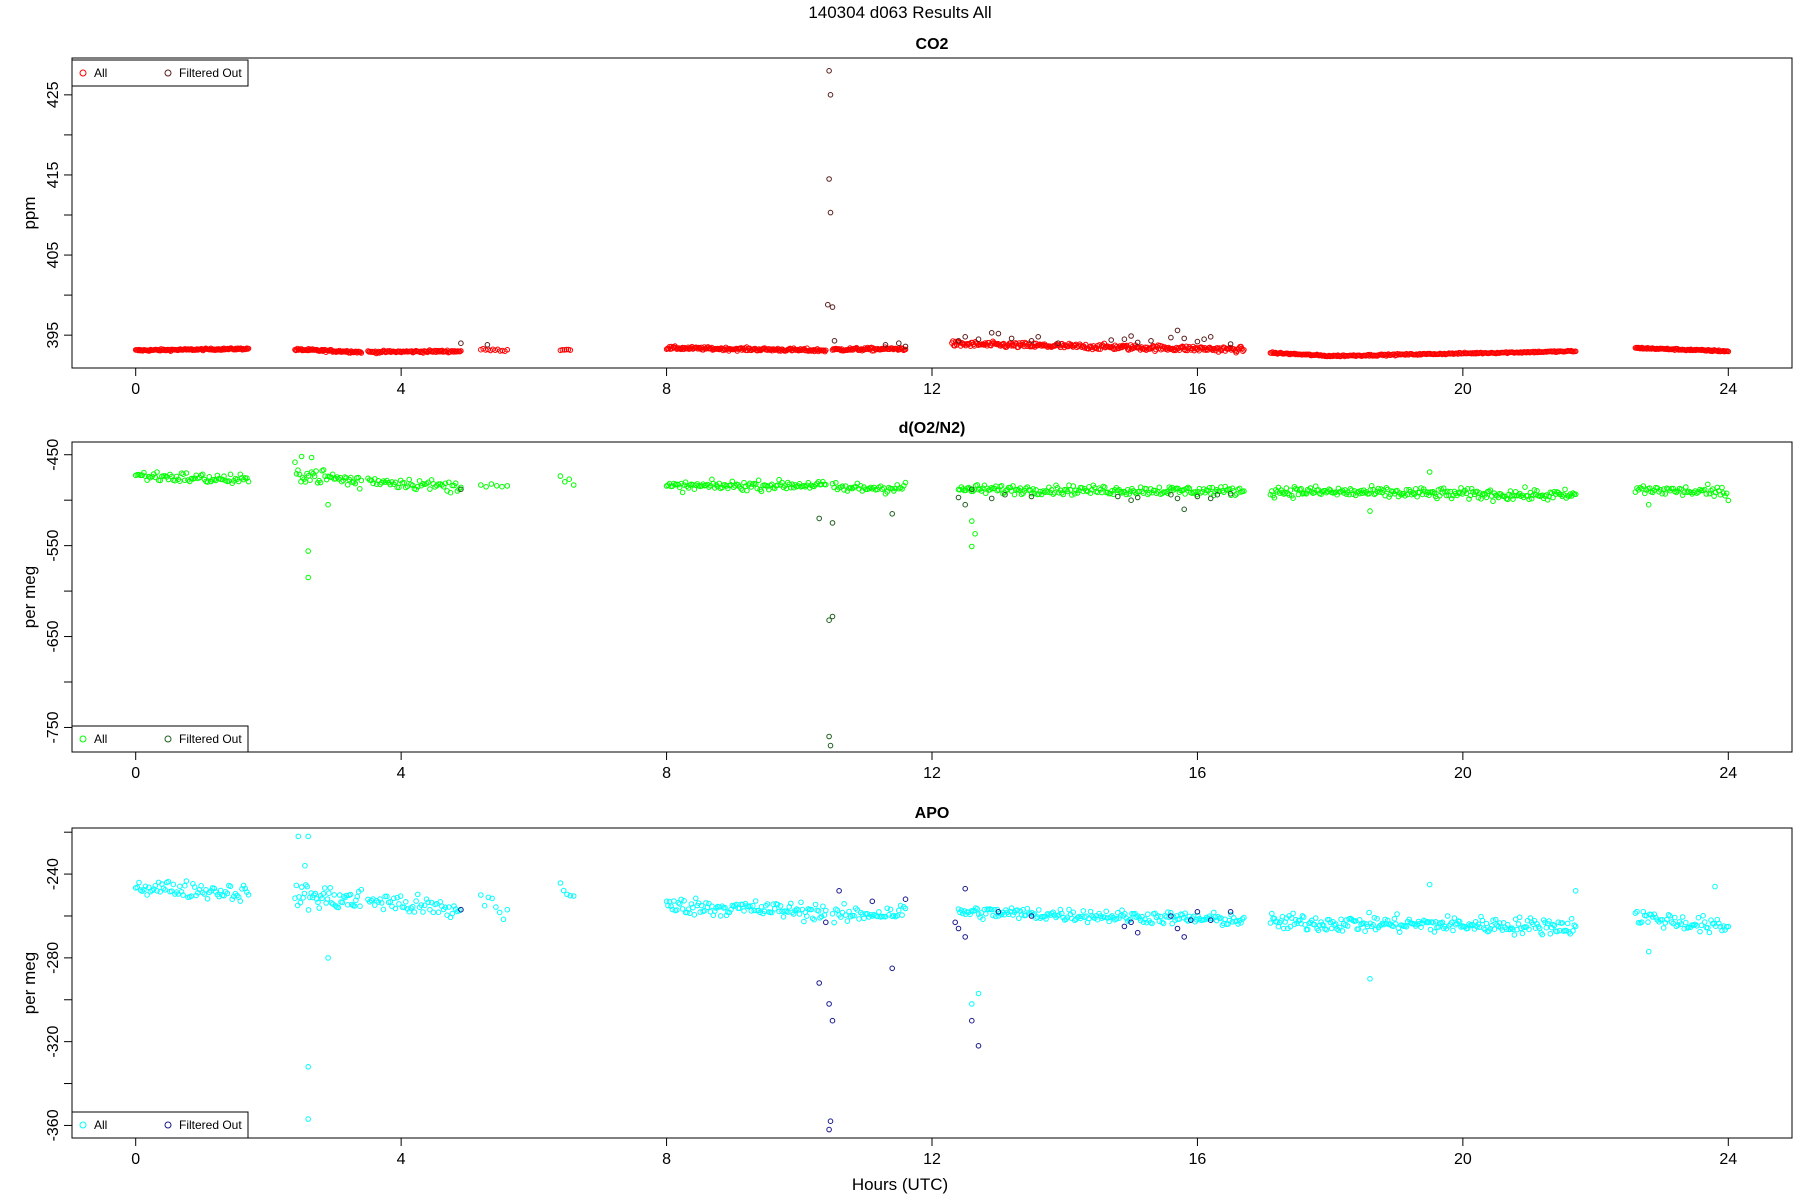 This screenshot has height=1200, width=1800. Describe the element at coordinates (168, 73) in the screenshot. I see `legend-marker-filtered` at that location.